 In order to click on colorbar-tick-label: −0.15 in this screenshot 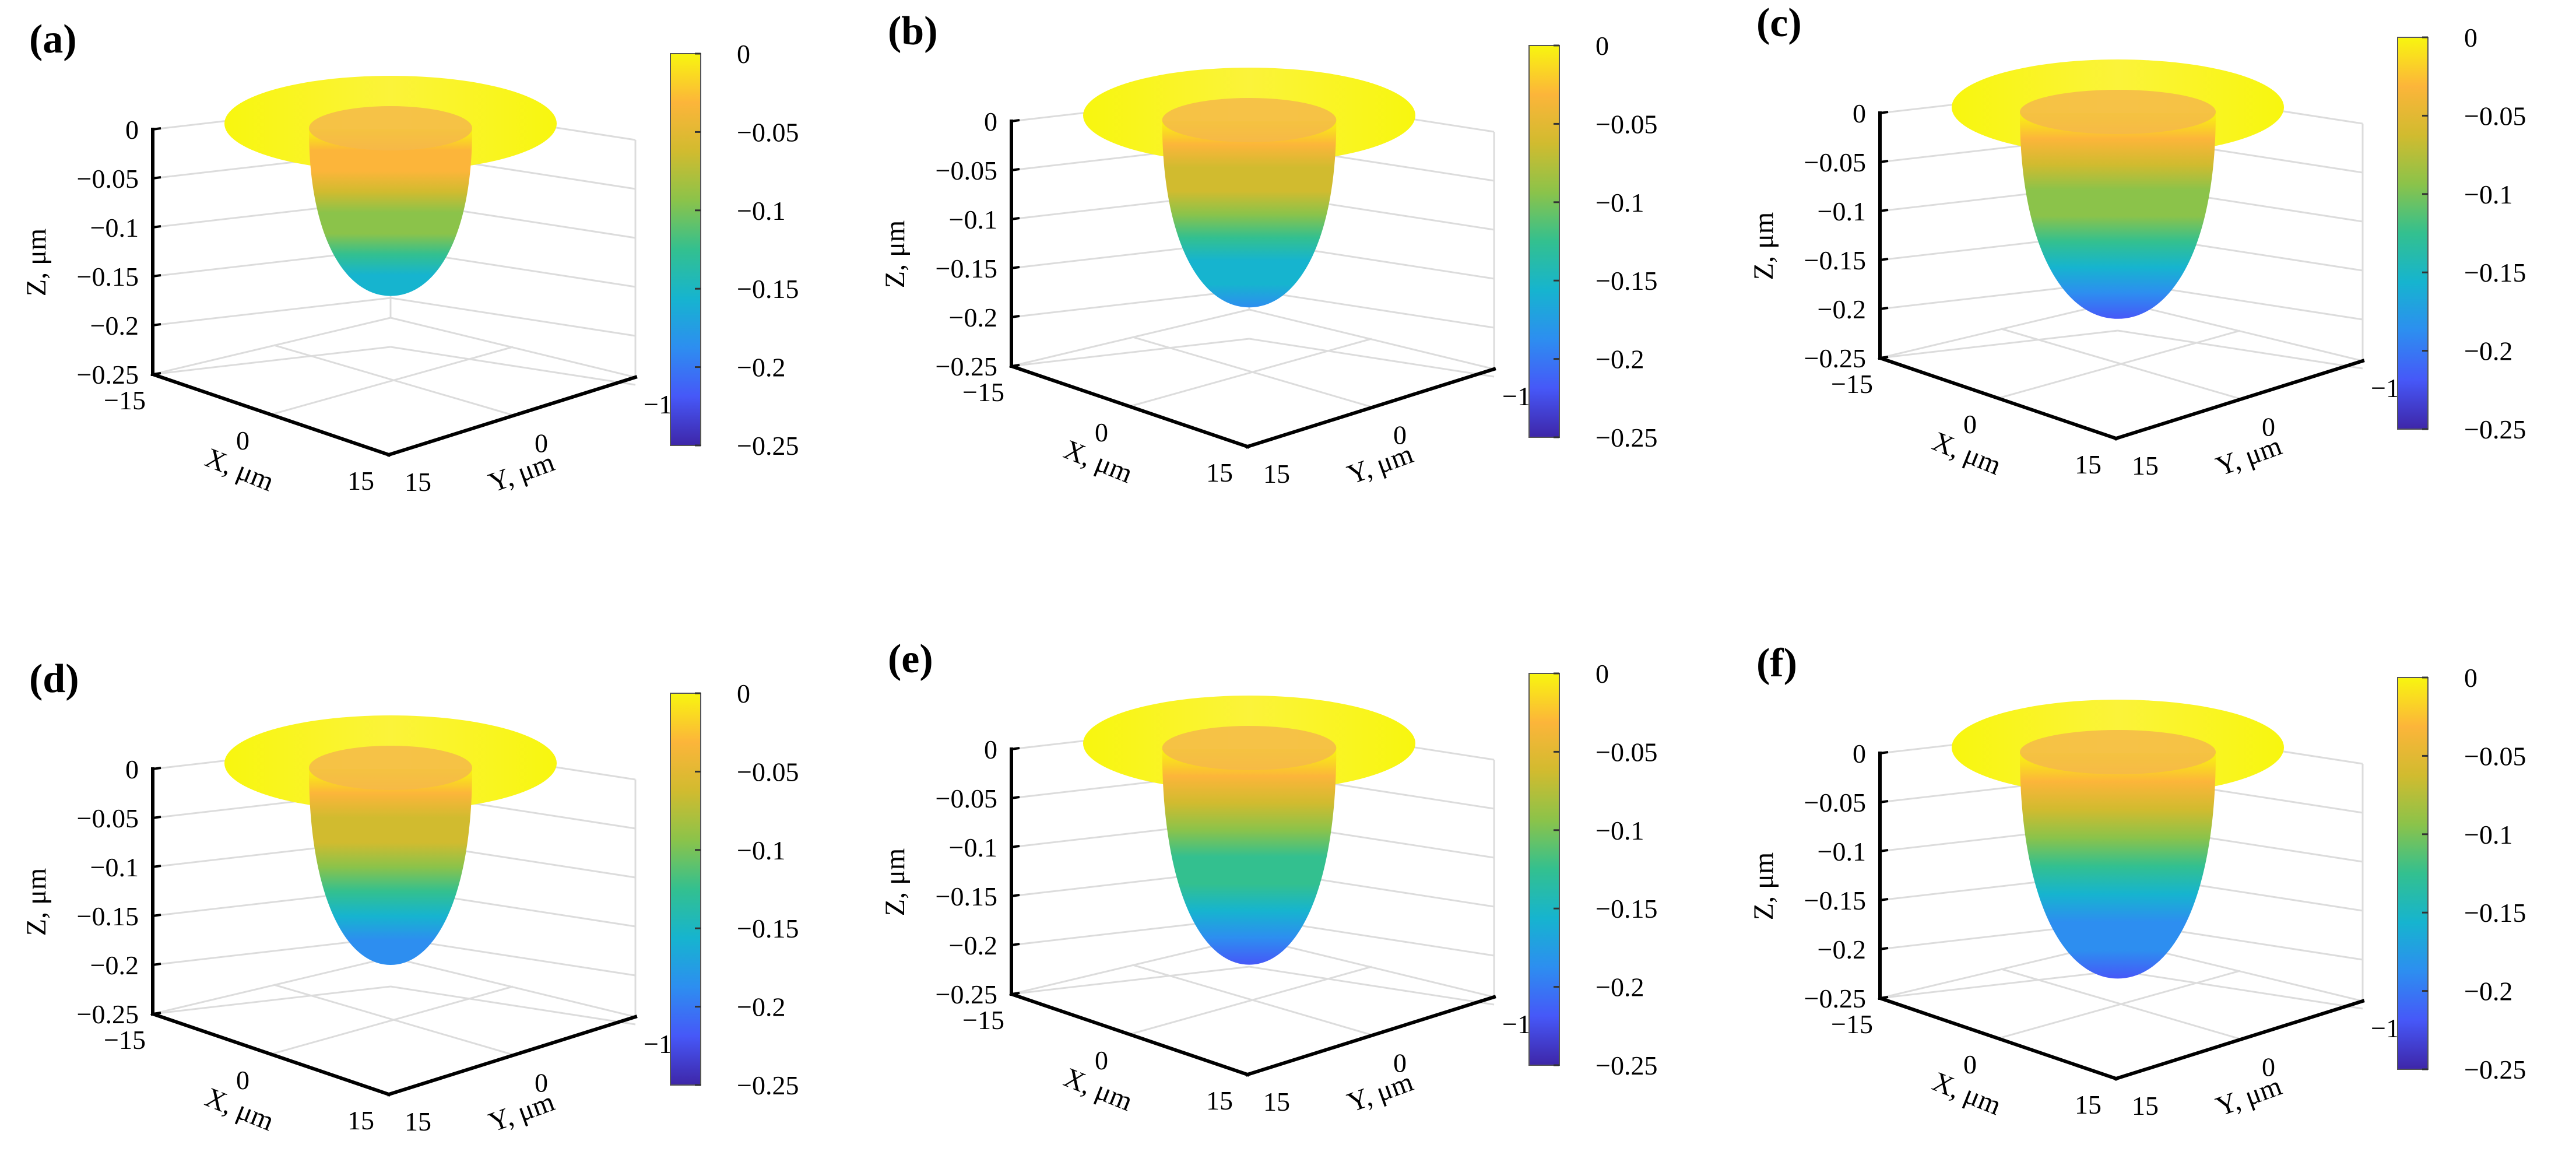, I will do `click(2495, 272)`.